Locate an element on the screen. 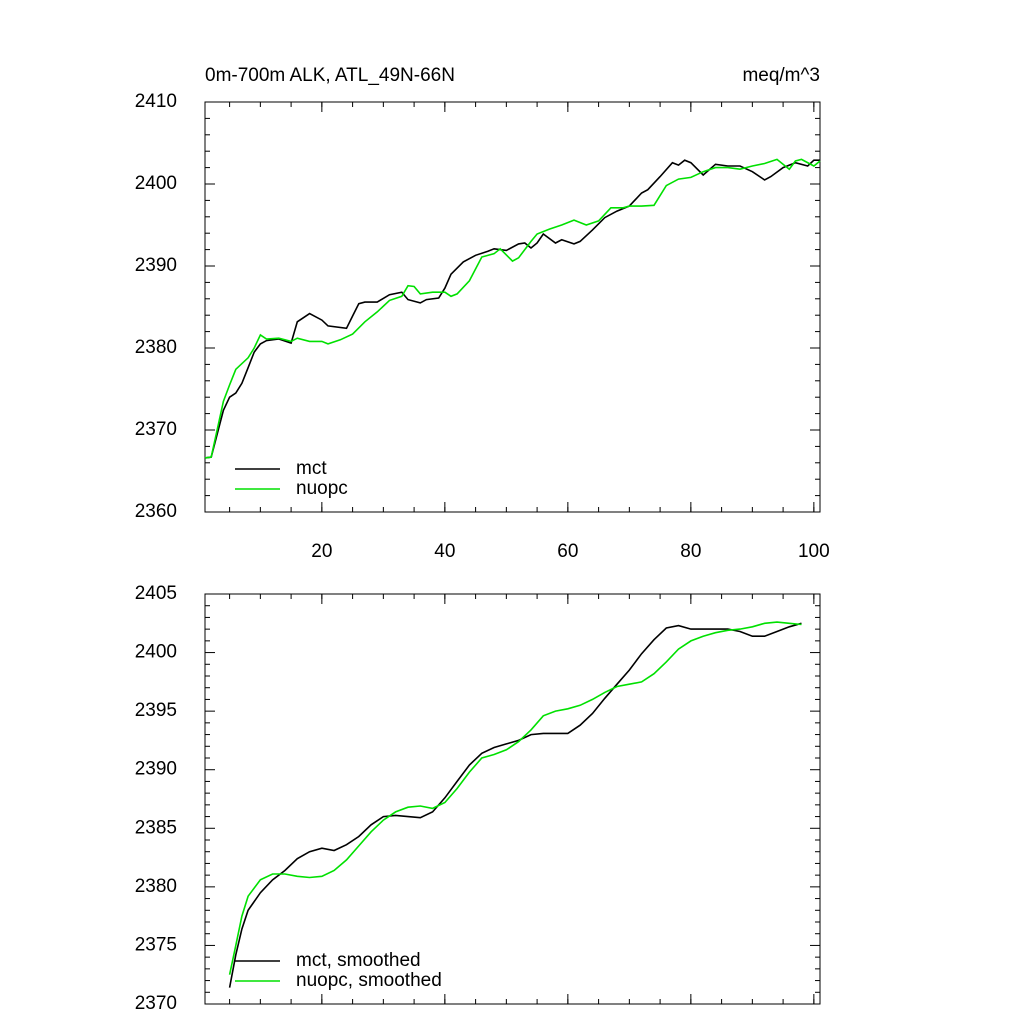  y-tick-label: 2395 is located at coordinates (156, 710).